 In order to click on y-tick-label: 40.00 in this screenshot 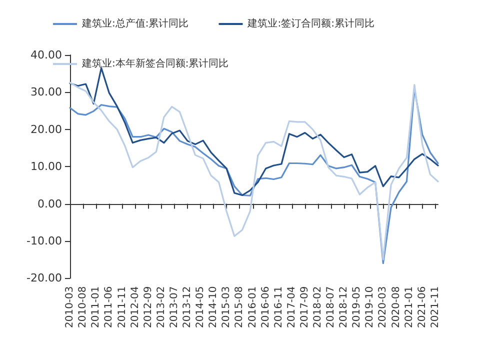, I will do `click(46, 55)`.